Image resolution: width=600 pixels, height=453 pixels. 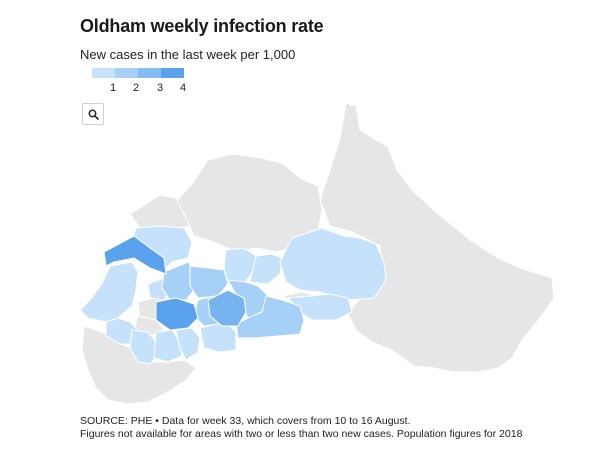 I want to click on chart-subtitle: New cases in the last week per 1,000, so click(x=188, y=54).